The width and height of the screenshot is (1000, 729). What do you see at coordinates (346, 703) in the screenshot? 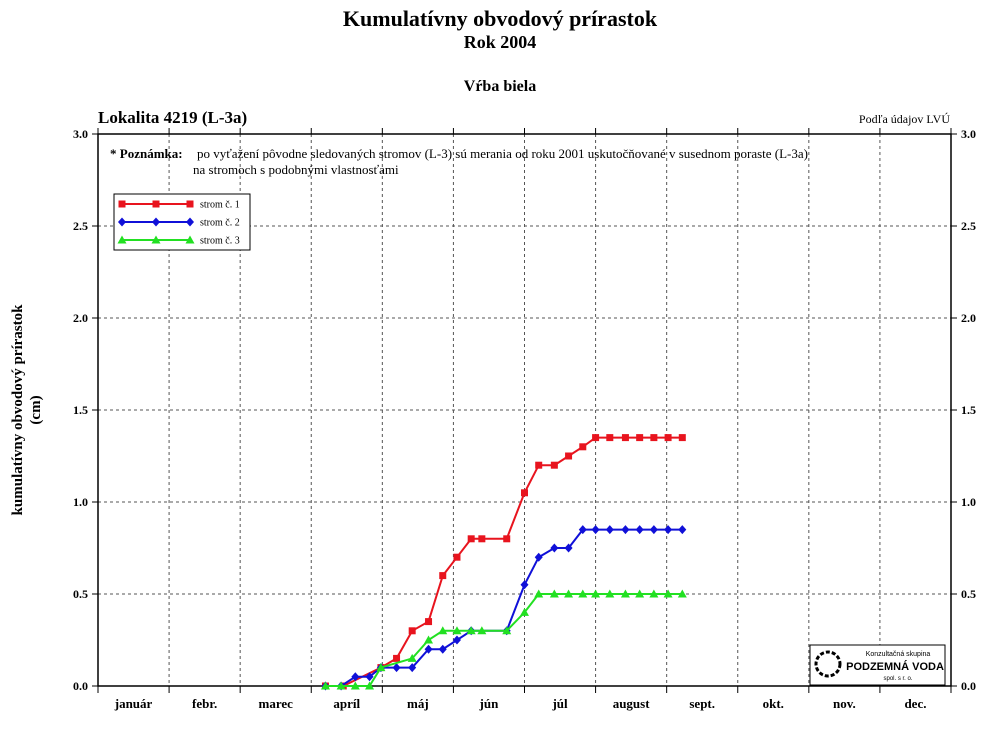
I see `month-label: apríl` at bounding box center [346, 703].